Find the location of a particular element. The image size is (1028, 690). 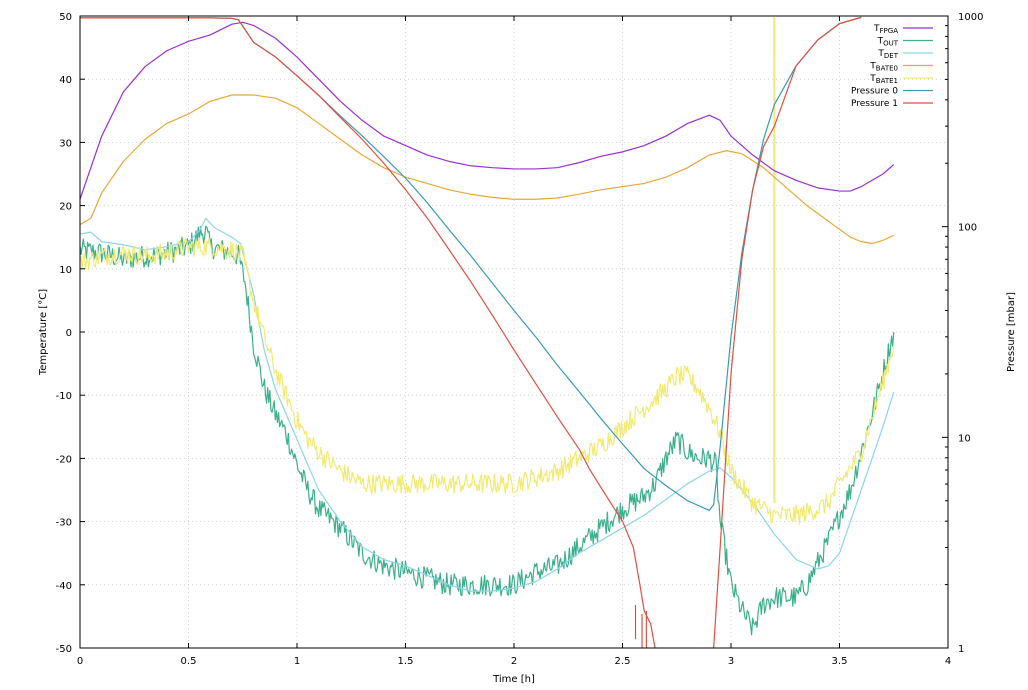

x-tick-label: 3 is located at coordinates (731, 661).